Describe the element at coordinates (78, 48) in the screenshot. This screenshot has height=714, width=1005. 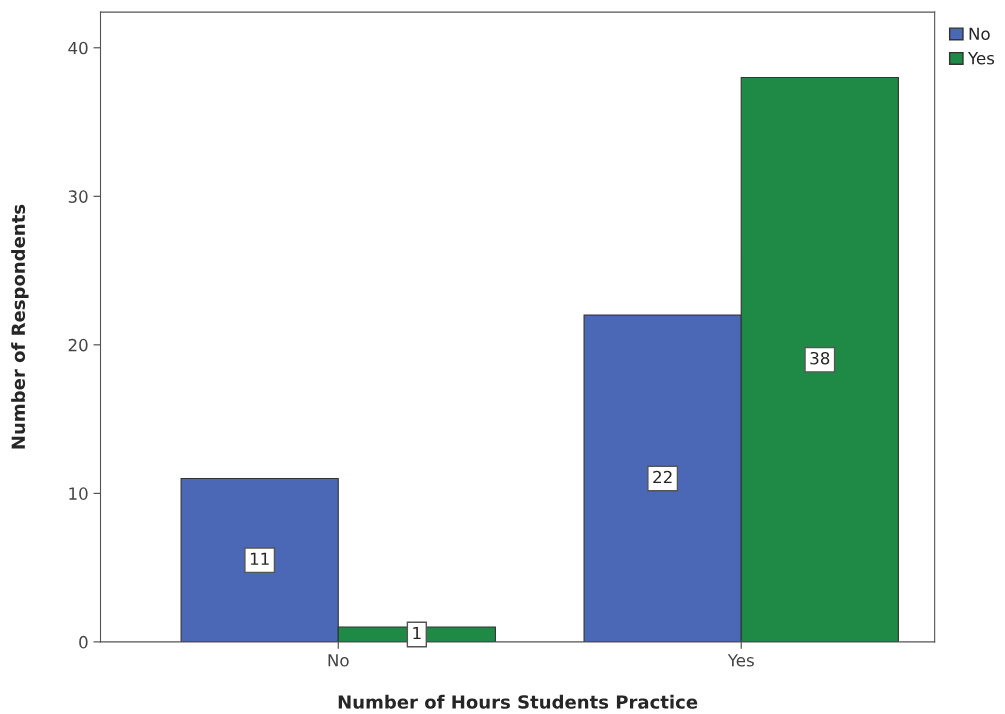
I see `y-tick-label: 40` at that location.